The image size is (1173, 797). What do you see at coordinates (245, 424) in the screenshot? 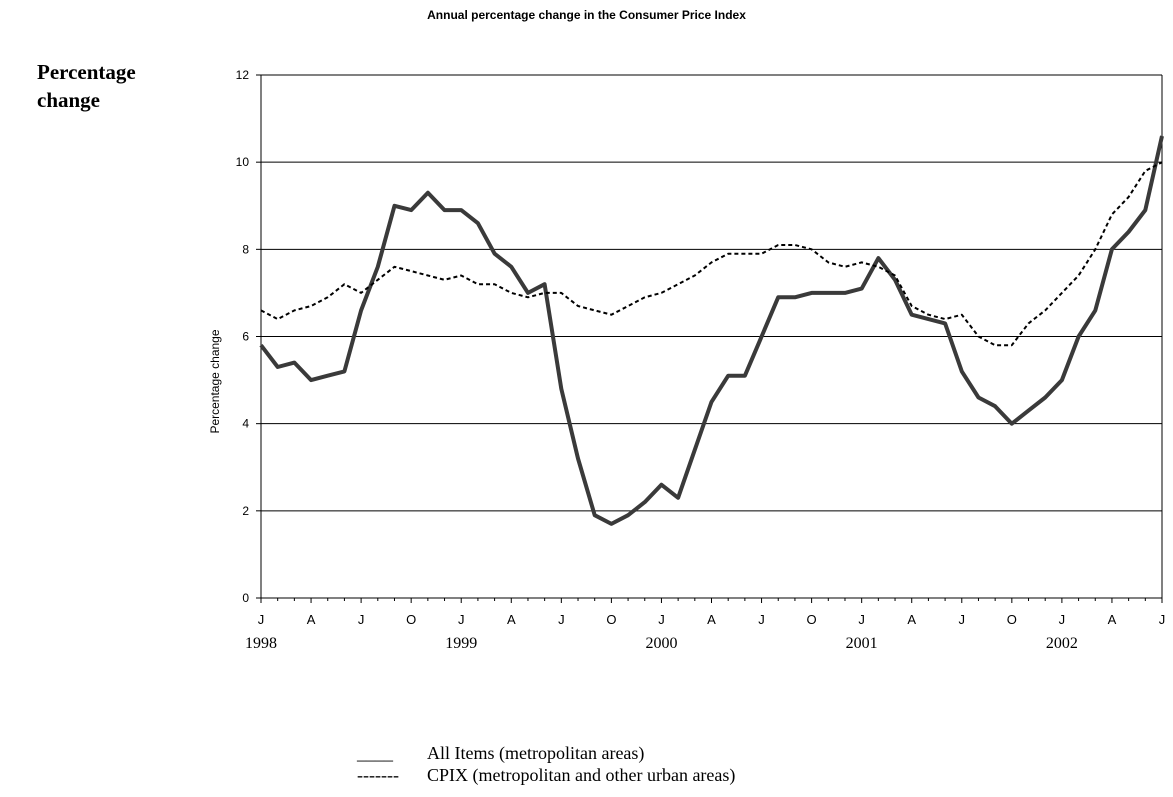
I see `y-tick-label: 4` at bounding box center [245, 424].